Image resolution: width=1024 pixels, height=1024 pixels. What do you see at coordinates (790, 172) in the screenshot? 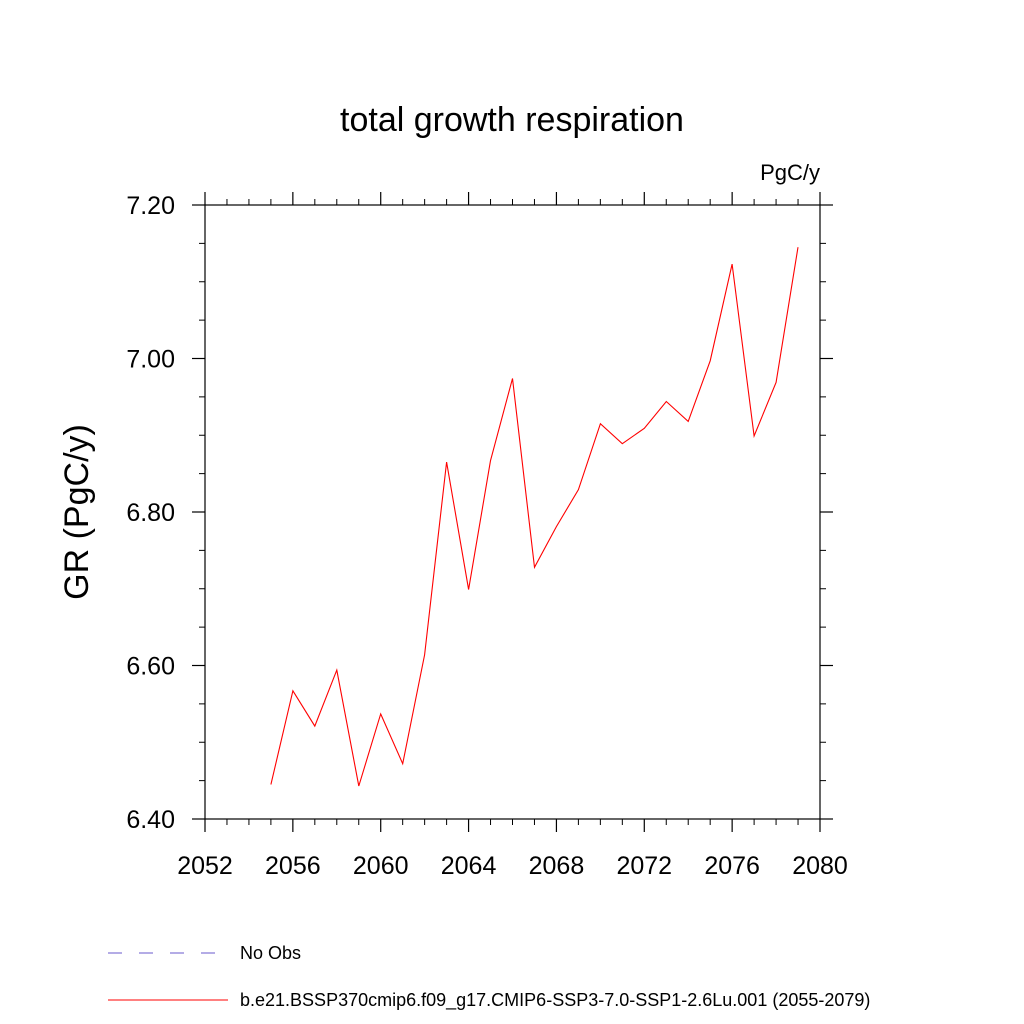
I see `units-label: PgC/y` at bounding box center [790, 172].